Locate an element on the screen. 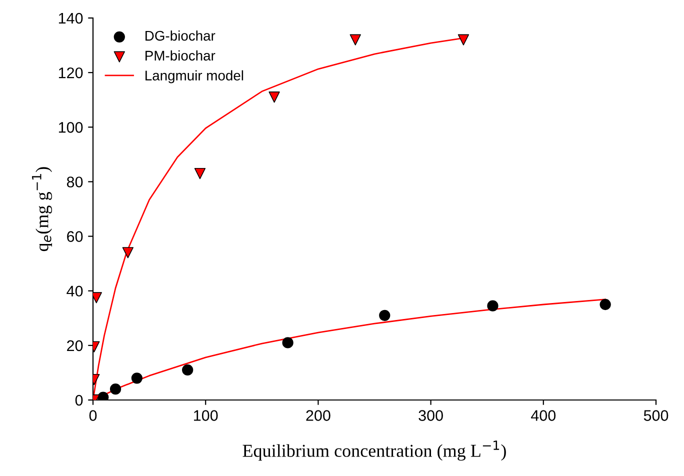 The height and width of the screenshot is (476, 684). y-tick-label: 120 is located at coordinates (70, 72).